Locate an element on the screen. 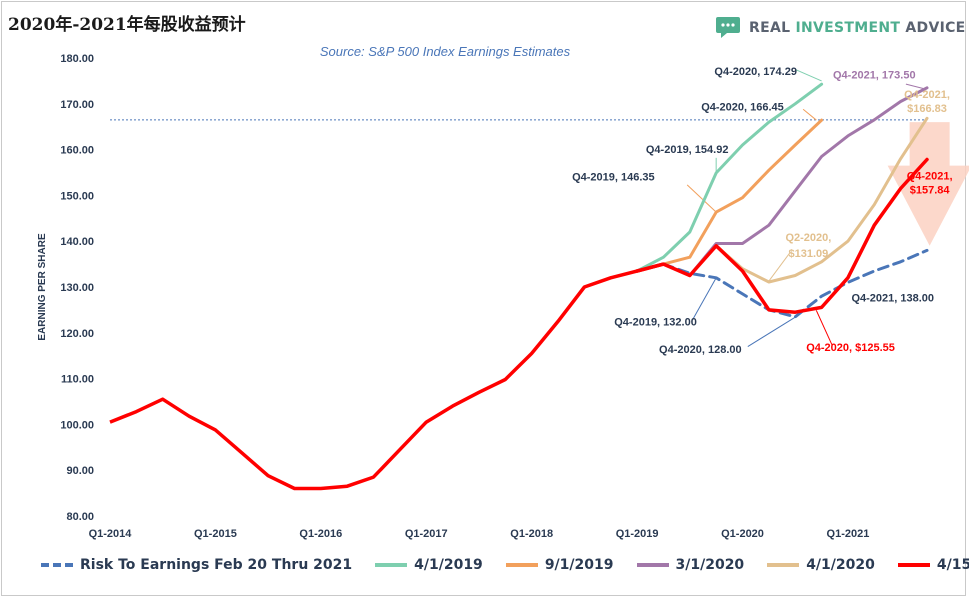  legend-label: 4/15/2020 is located at coordinates (952, 565).